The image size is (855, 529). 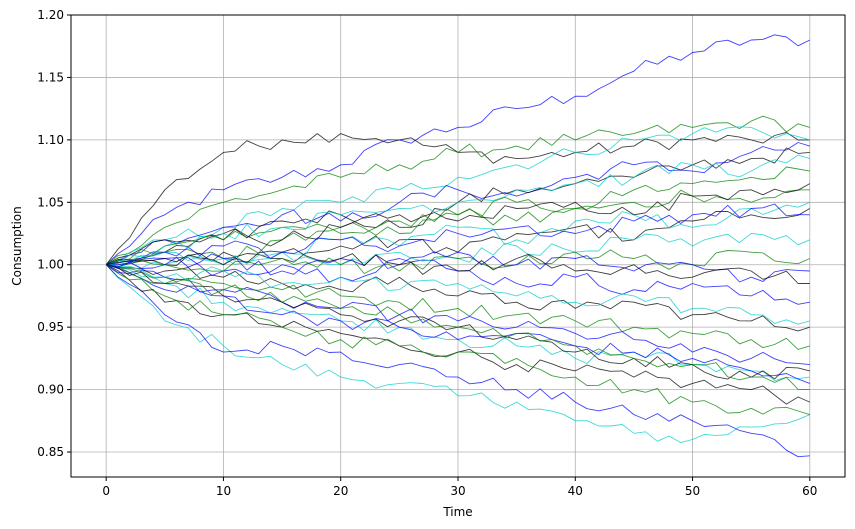 I want to click on y-tick-label: 1.10, so click(x=50, y=140).